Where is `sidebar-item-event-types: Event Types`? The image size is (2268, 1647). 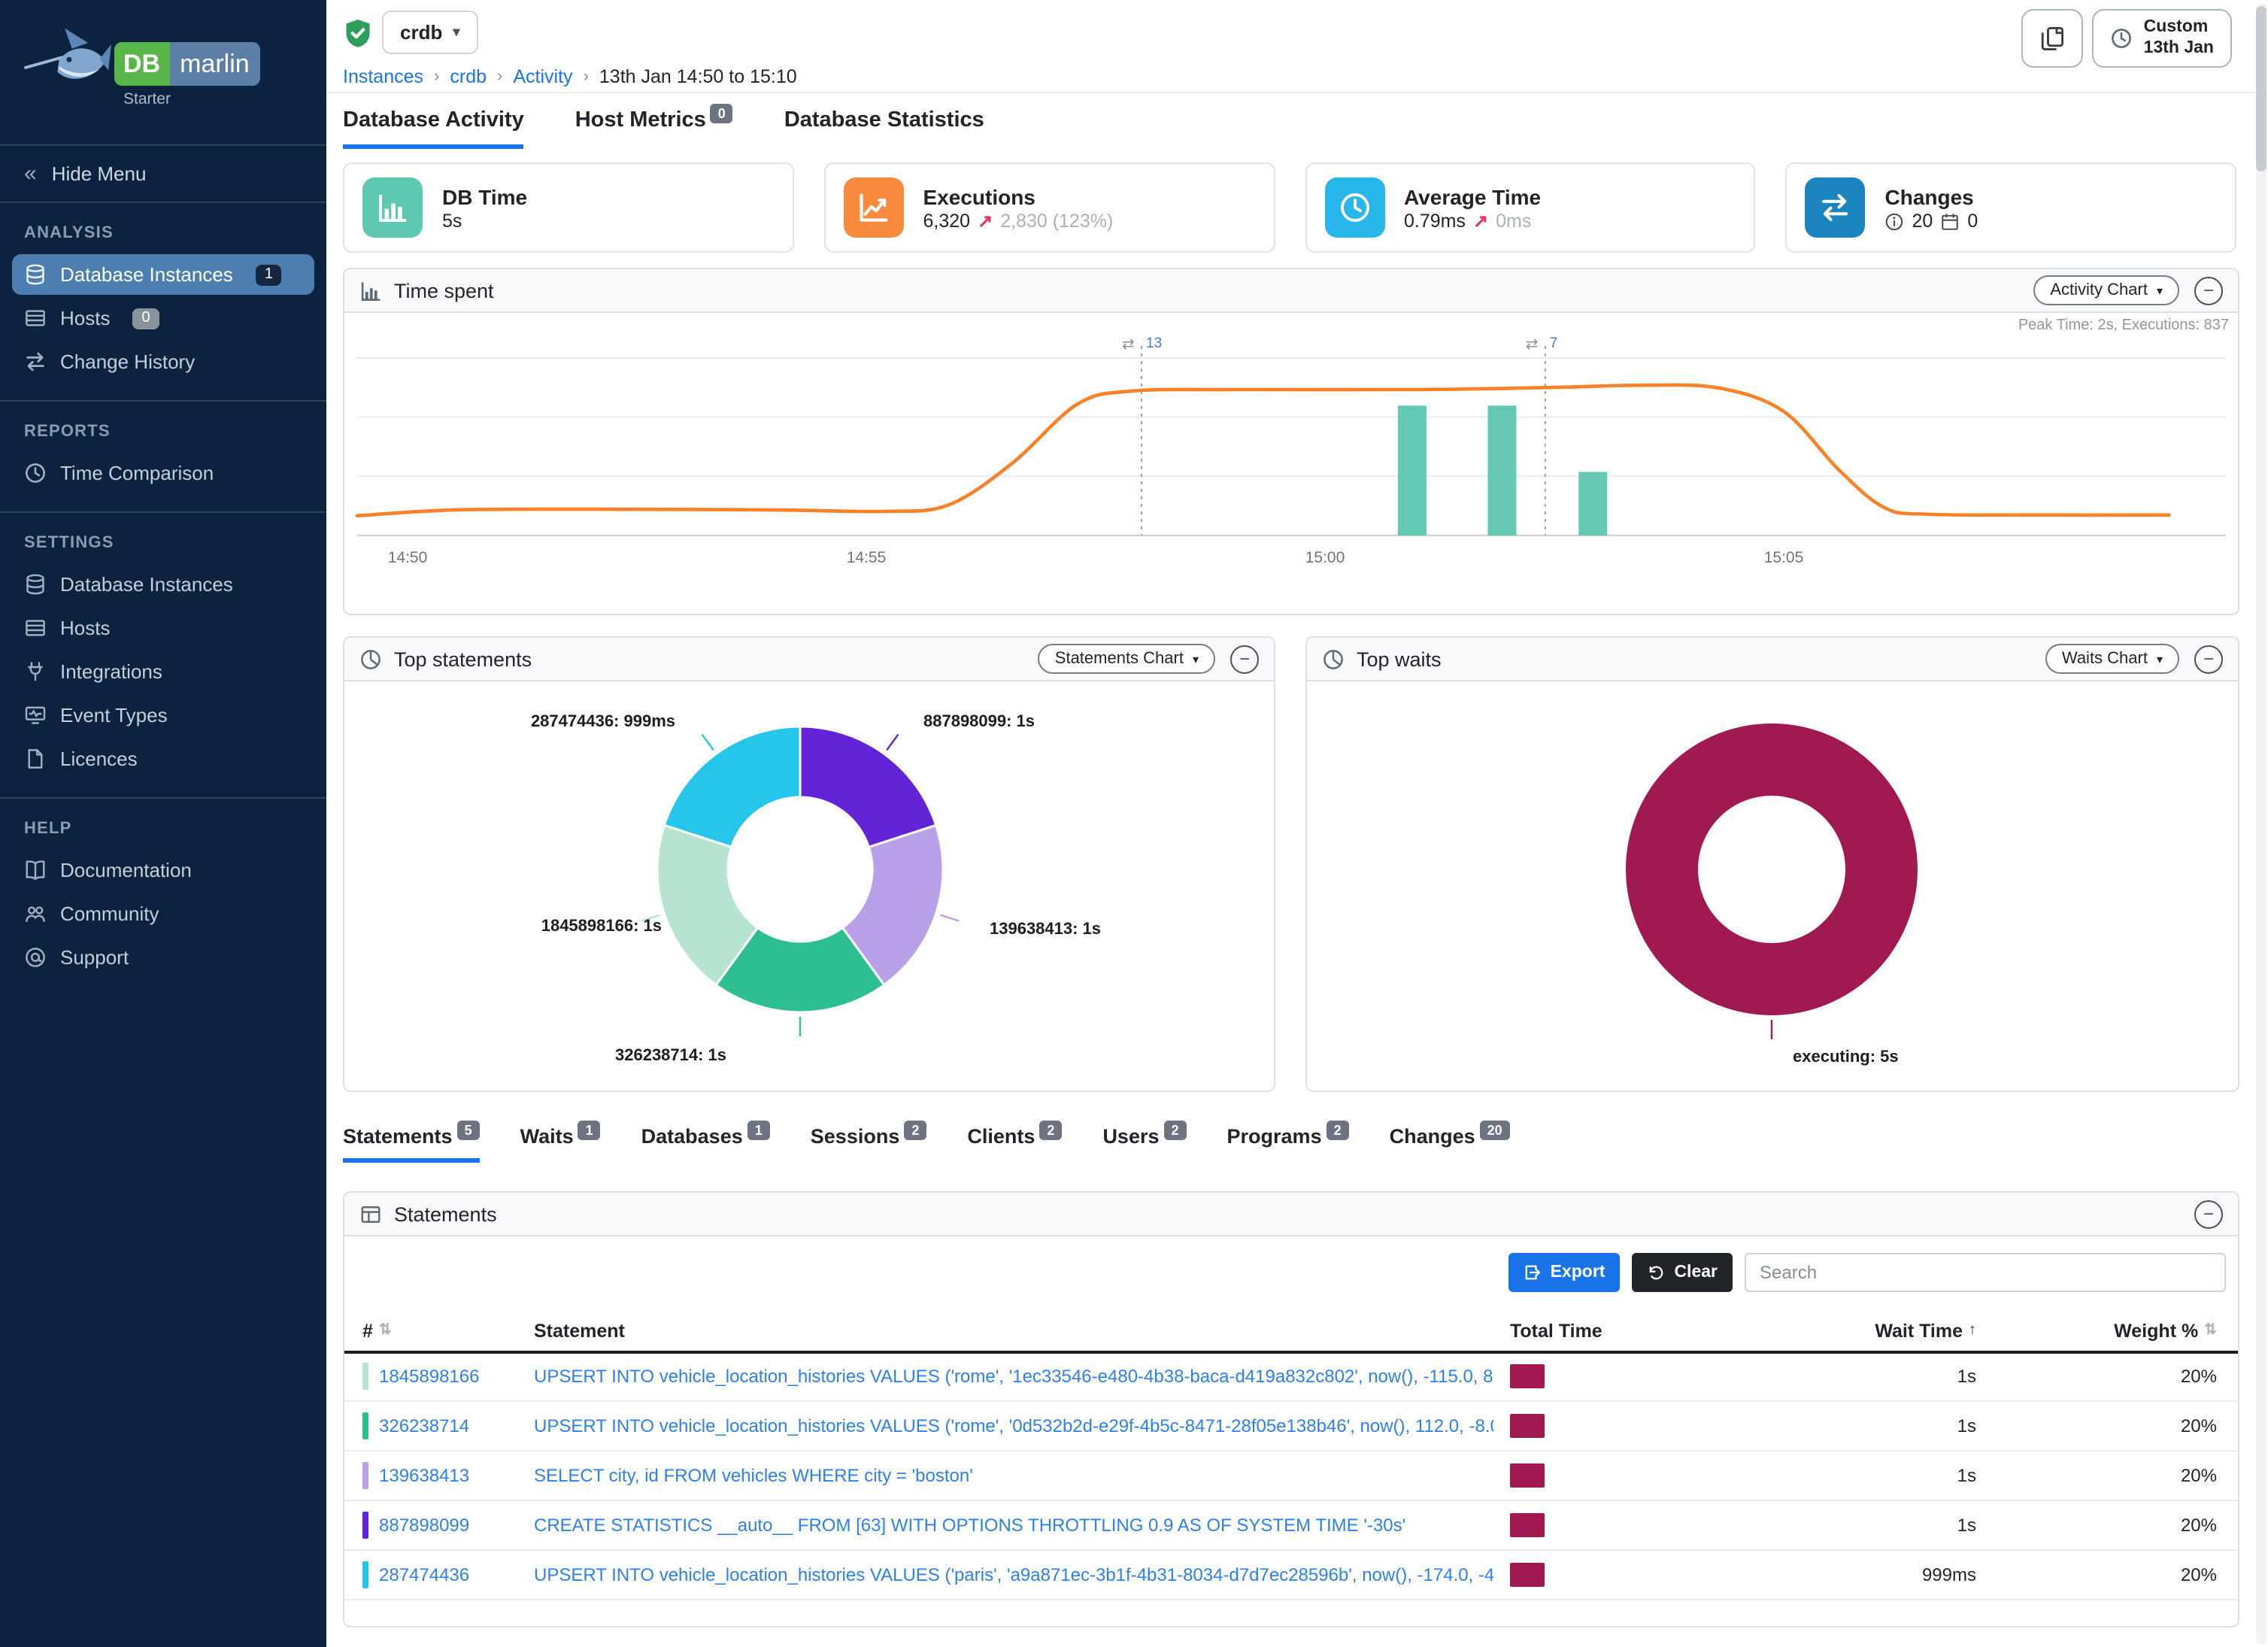
sidebar-item-event-types: Event Types is located at coordinates (163, 715).